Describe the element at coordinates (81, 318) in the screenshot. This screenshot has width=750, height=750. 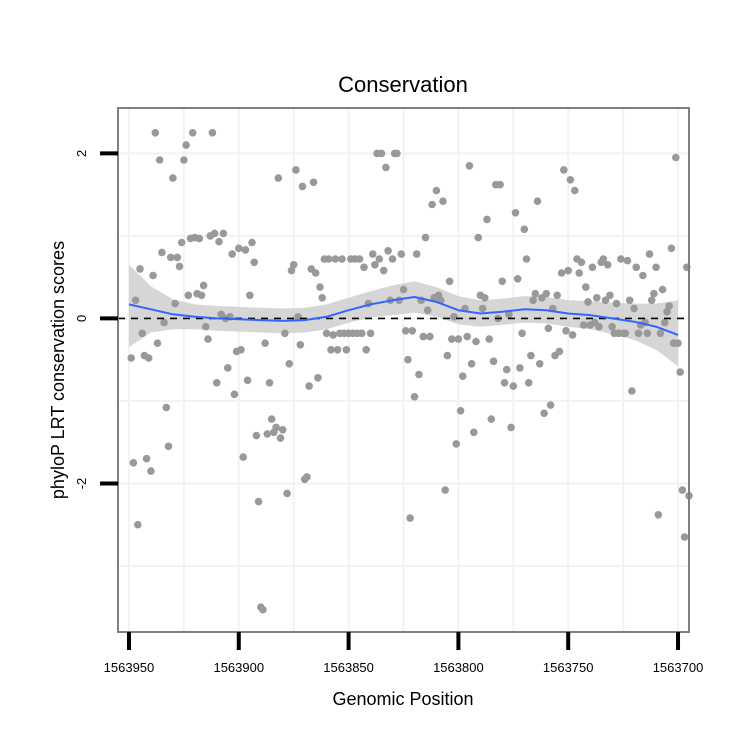
I see `y-tick-label: 0` at that location.